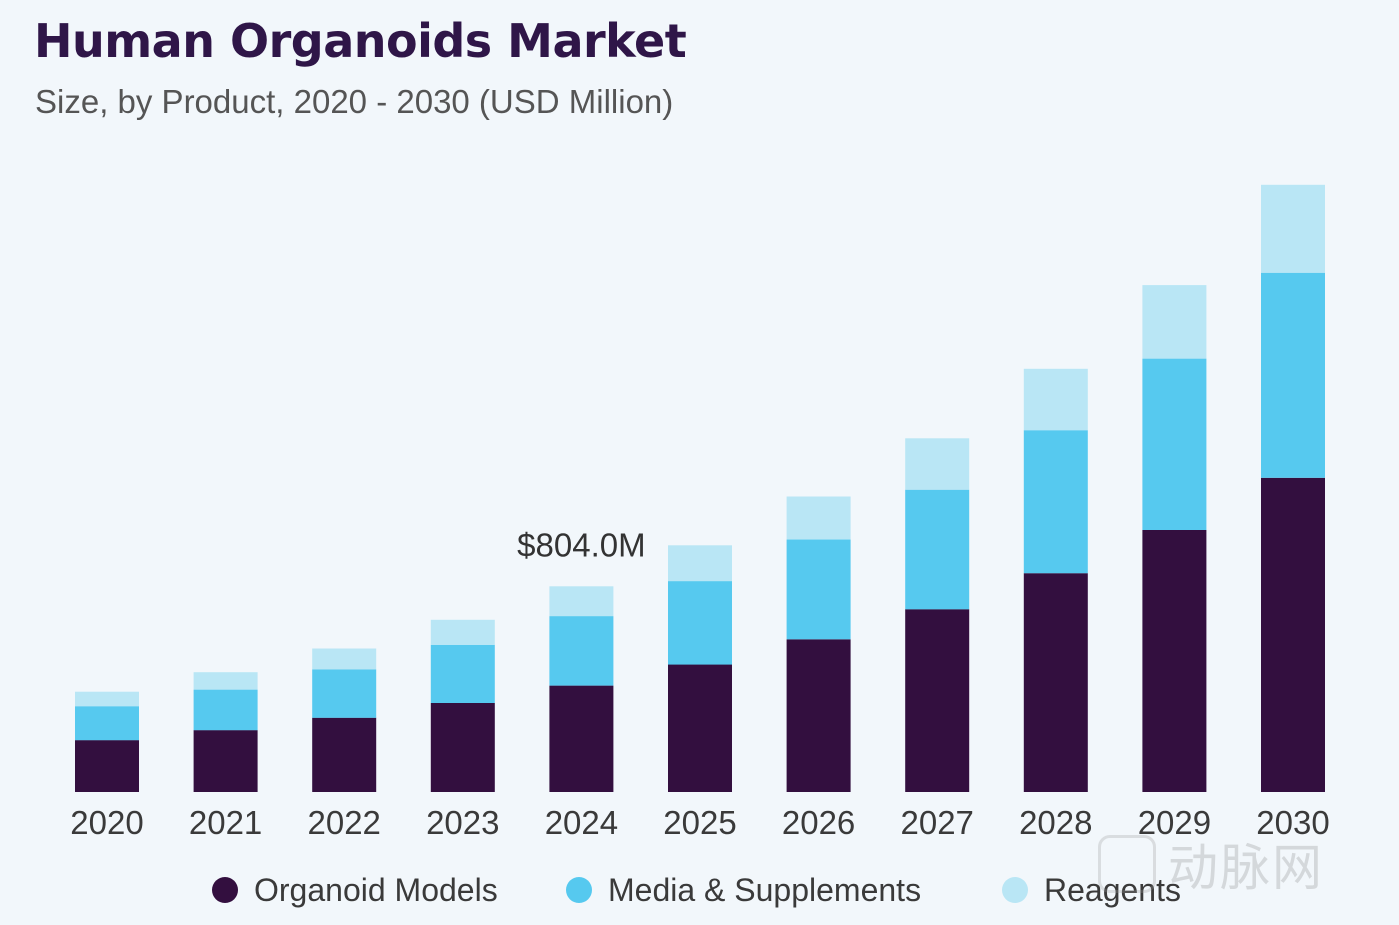  I want to click on legend-swatch-media-supplements, so click(579, 890).